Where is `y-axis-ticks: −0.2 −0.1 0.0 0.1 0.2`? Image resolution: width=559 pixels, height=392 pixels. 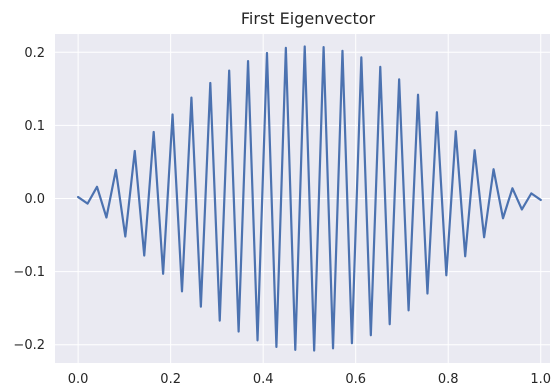 y-axis-ticks: −0.2 −0.1 0.0 0.1 0.2 is located at coordinates (29, 199).